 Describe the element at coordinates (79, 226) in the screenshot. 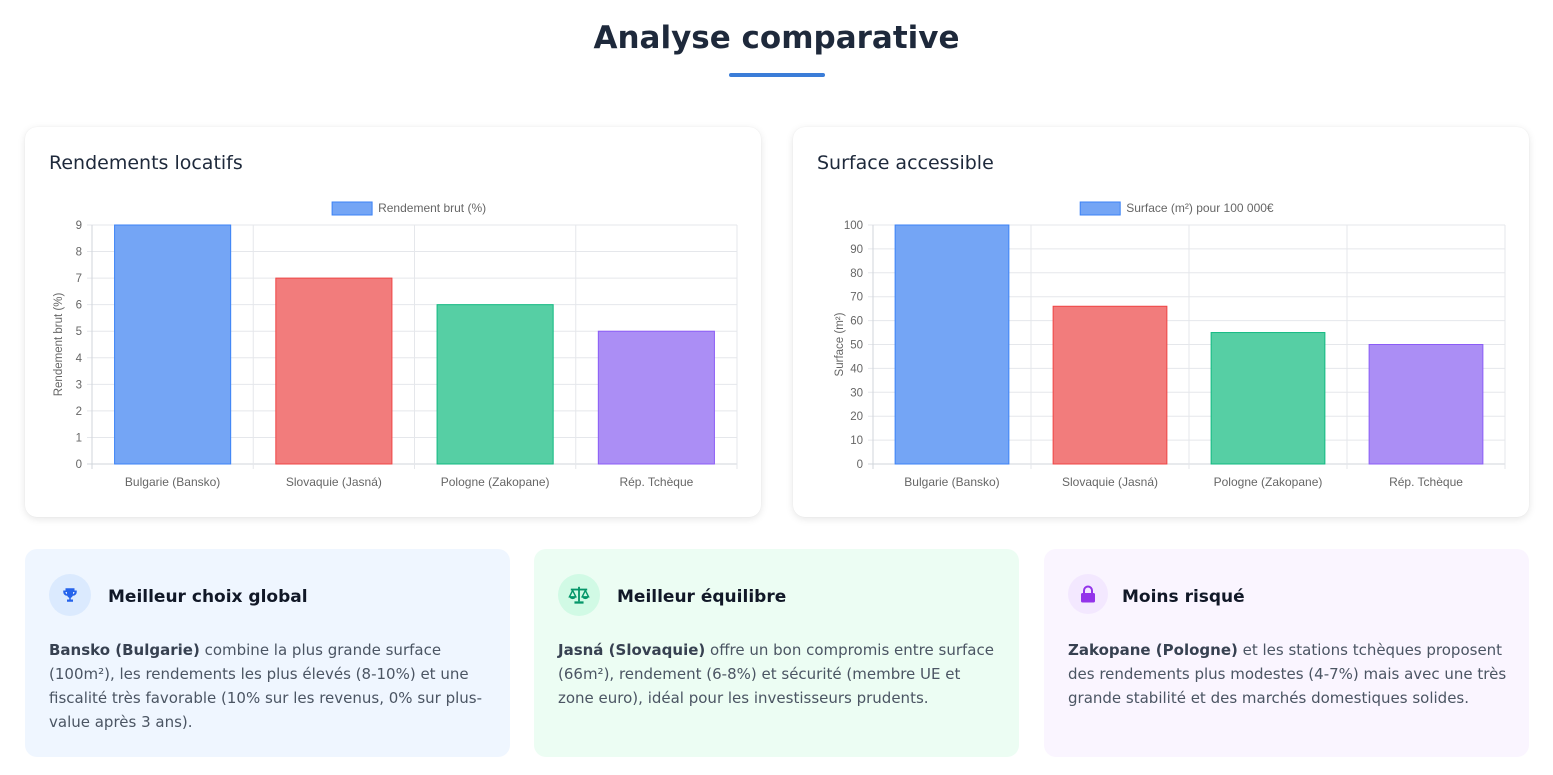

I see `y-tick-label: 9` at that location.